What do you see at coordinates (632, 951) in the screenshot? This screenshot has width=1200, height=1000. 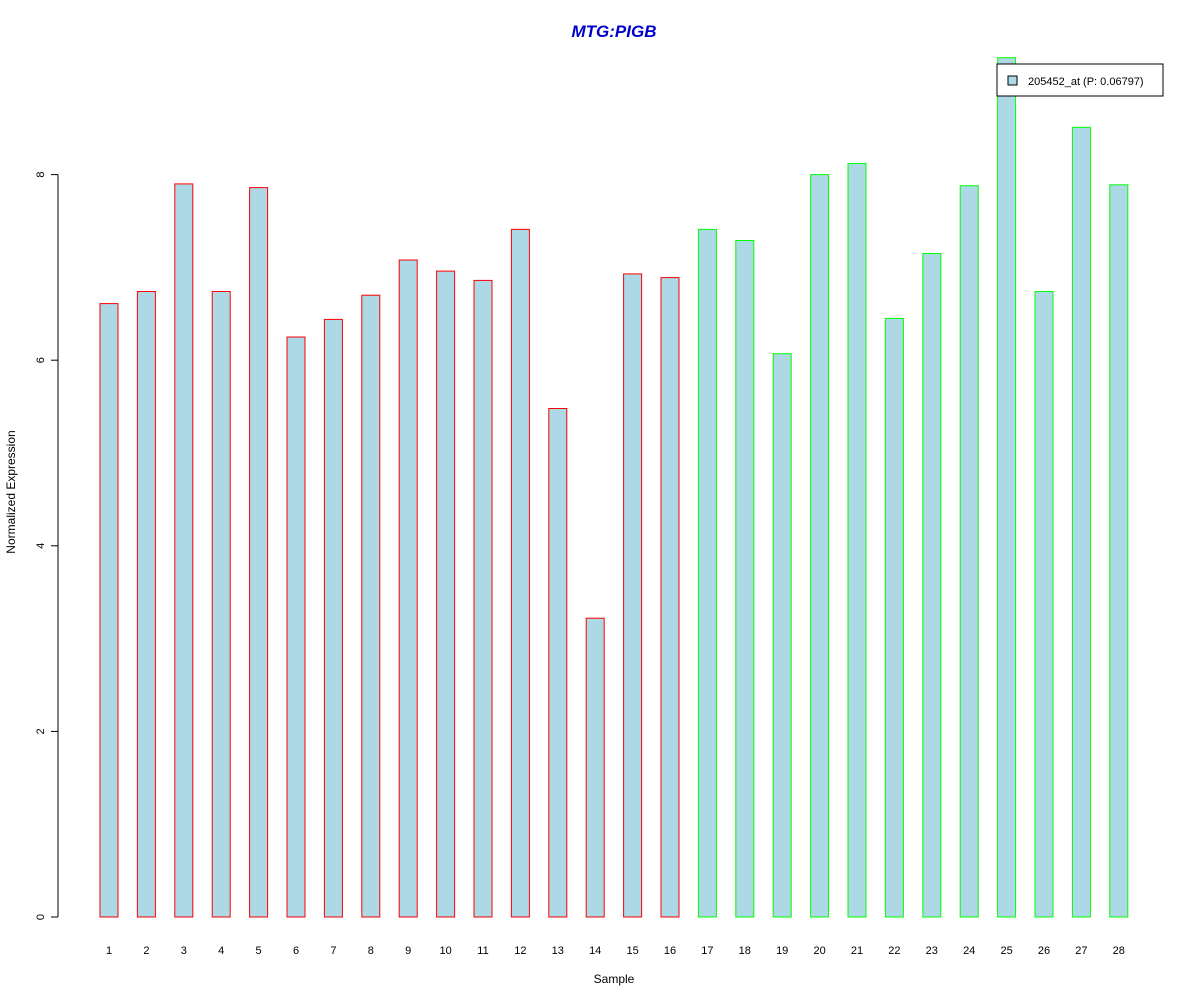 I see `x-tick-label: 15` at bounding box center [632, 951].